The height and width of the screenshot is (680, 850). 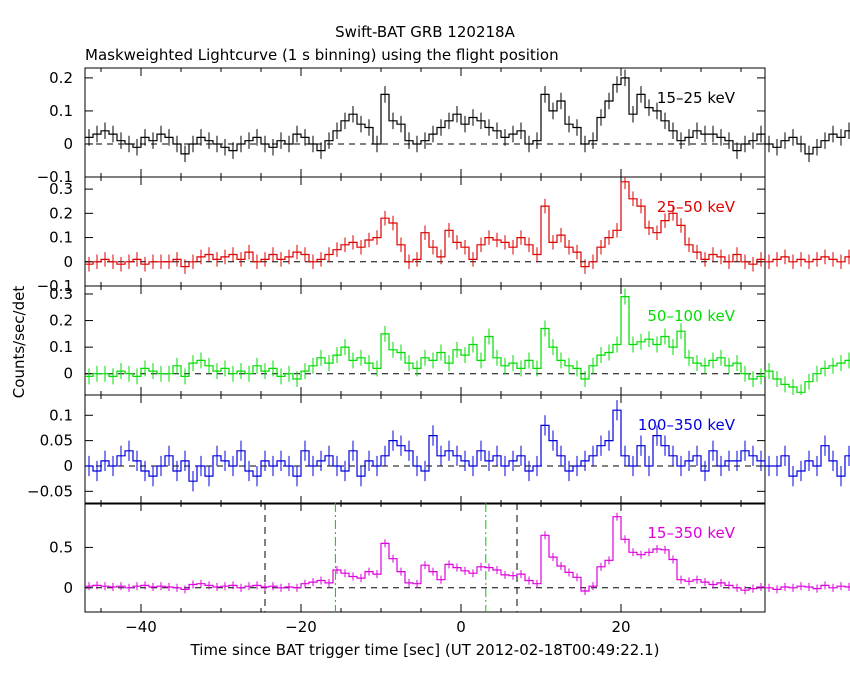 What do you see at coordinates (19, 342) in the screenshot?
I see `y-axis-label: Counts/sec/det` at bounding box center [19, 342].